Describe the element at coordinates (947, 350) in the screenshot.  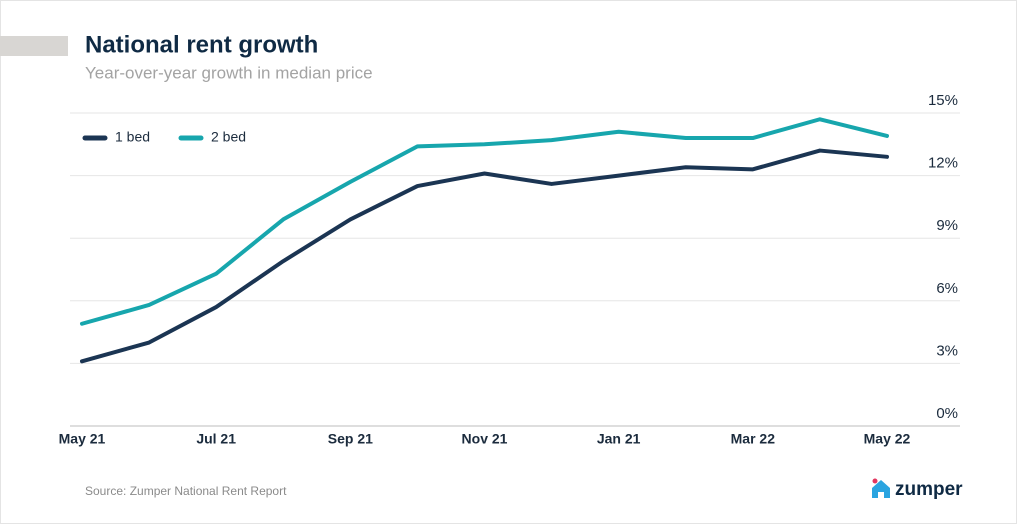
I see `y-tick-label: 3%` at that location.